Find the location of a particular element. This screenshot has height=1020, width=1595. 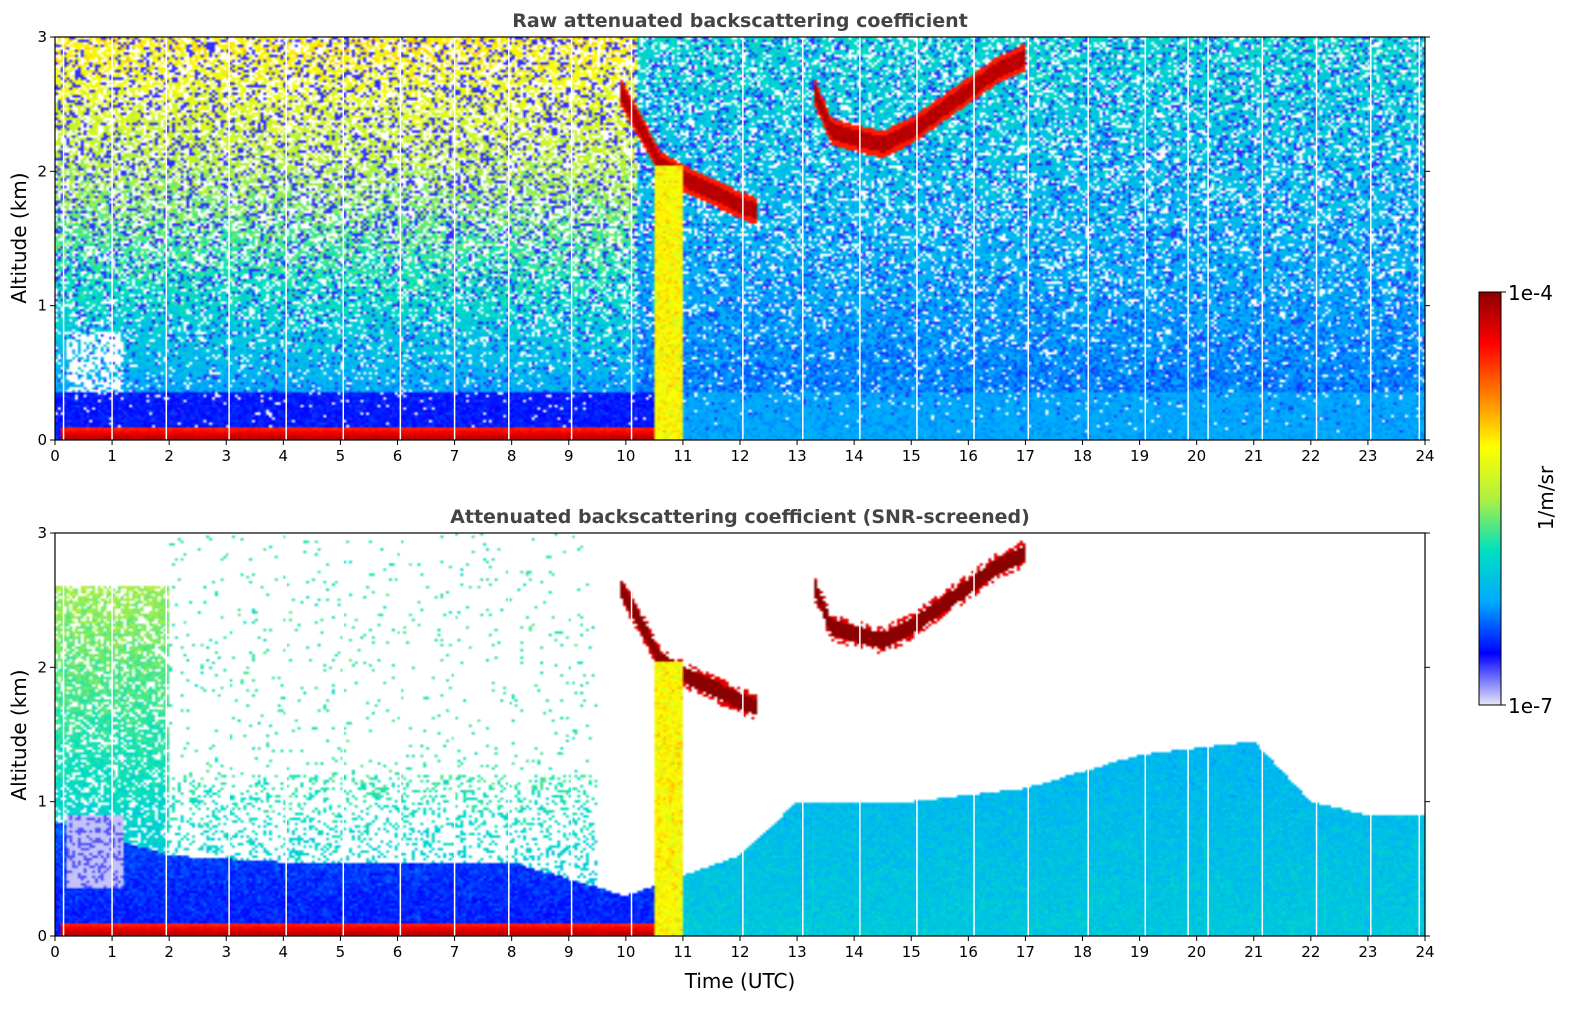

panel1-xtick-label: 13 is located at coordinates (797, 456).